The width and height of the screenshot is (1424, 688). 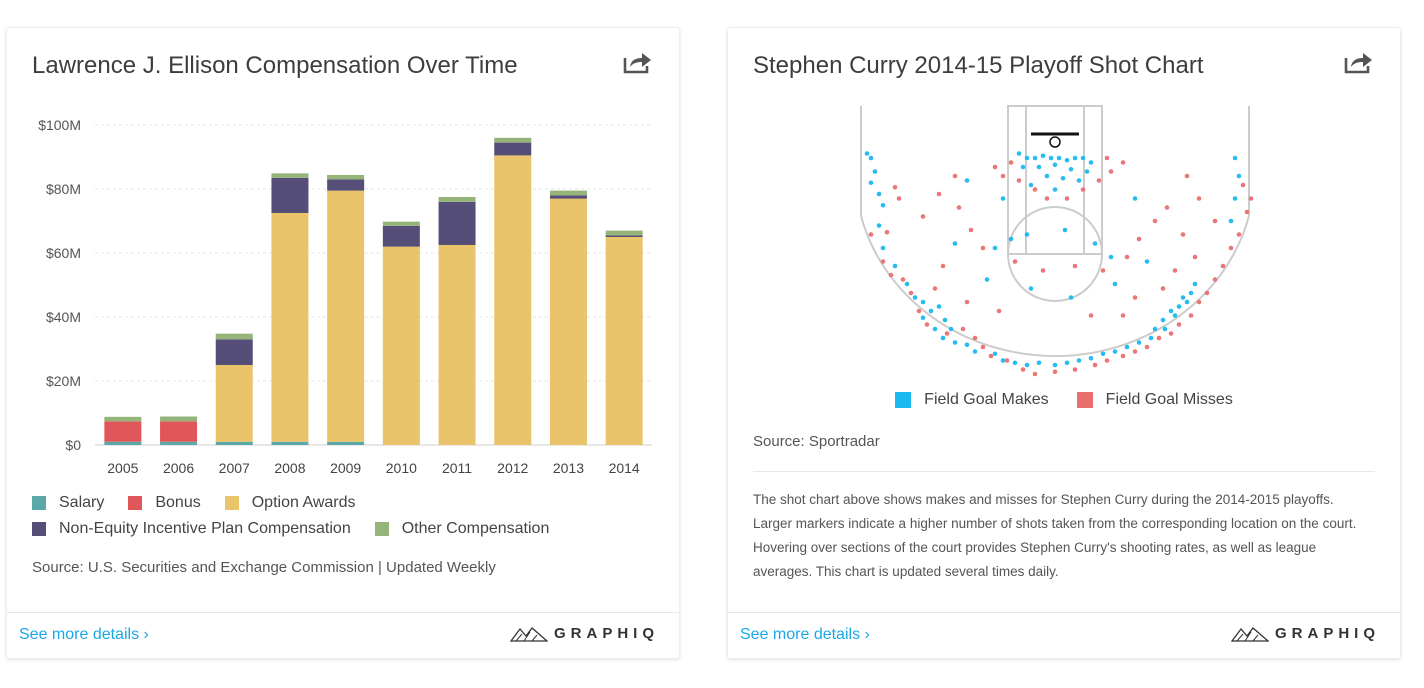 I want to click on legend-item-misses: Field Goal Misses, so click(x=1154, y=400).